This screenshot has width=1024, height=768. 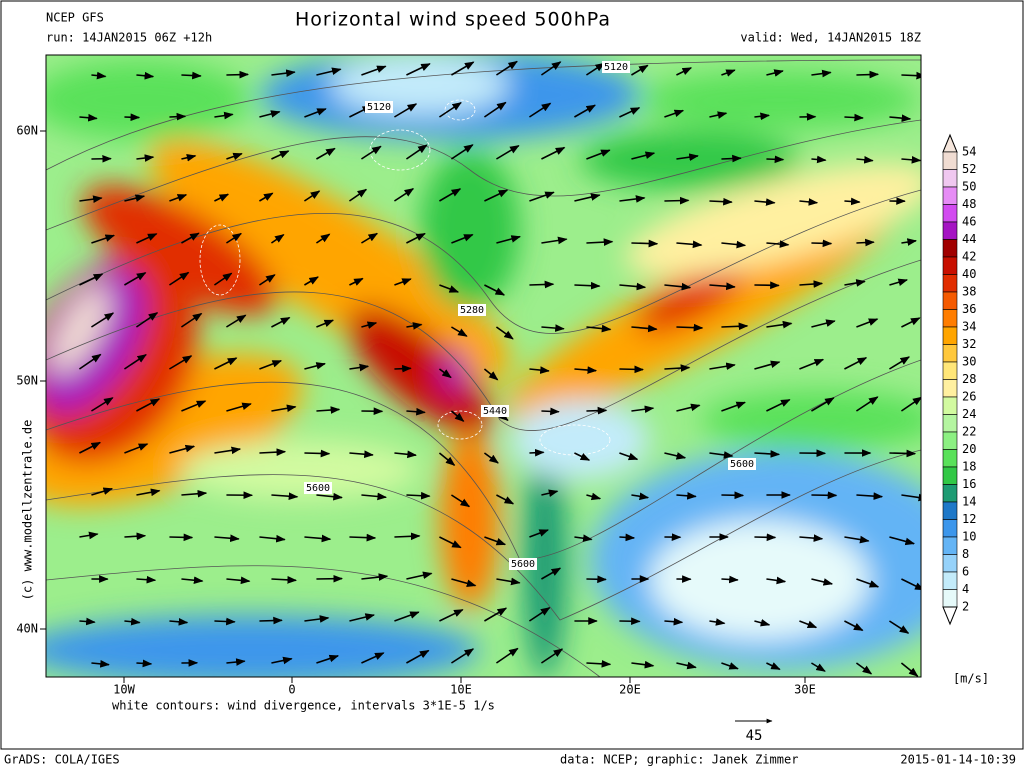 I want to click on lat-label: 40N, so click(x=27, y=629).